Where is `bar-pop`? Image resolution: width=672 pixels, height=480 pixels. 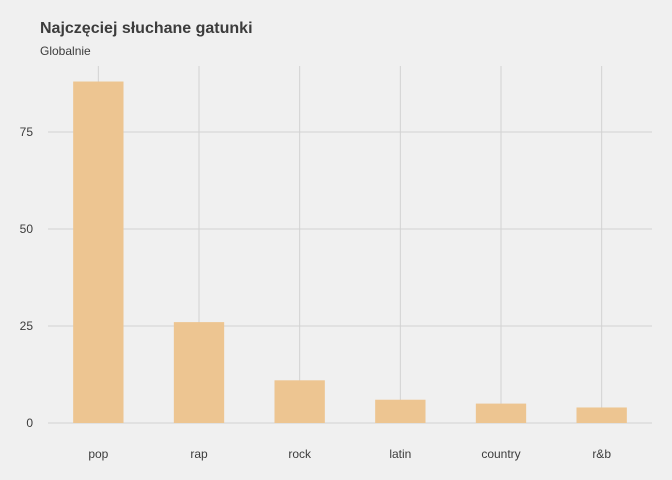 bar-pop is located at coordinates (98, 252).